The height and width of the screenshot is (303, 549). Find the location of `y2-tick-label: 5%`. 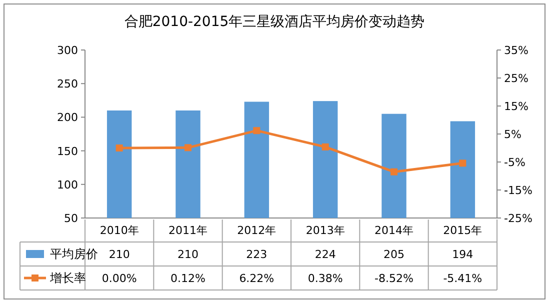

y2-tick-label: 5% is located at coordinates (513, 134).